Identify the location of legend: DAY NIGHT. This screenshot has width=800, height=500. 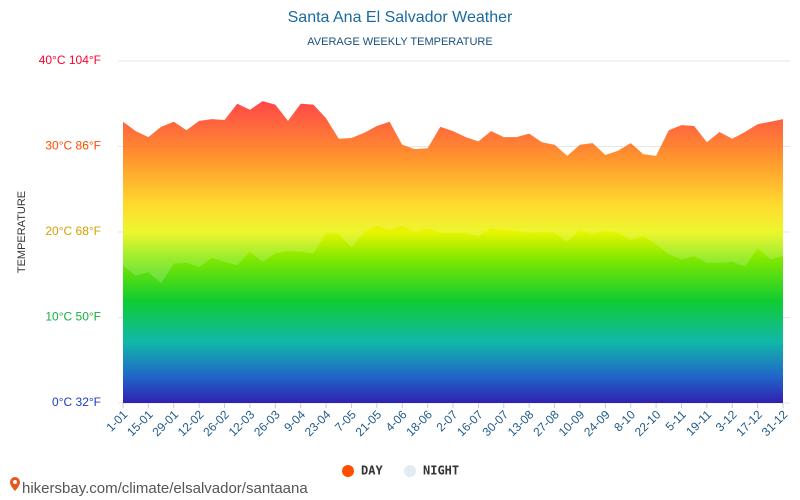
(400, 471).